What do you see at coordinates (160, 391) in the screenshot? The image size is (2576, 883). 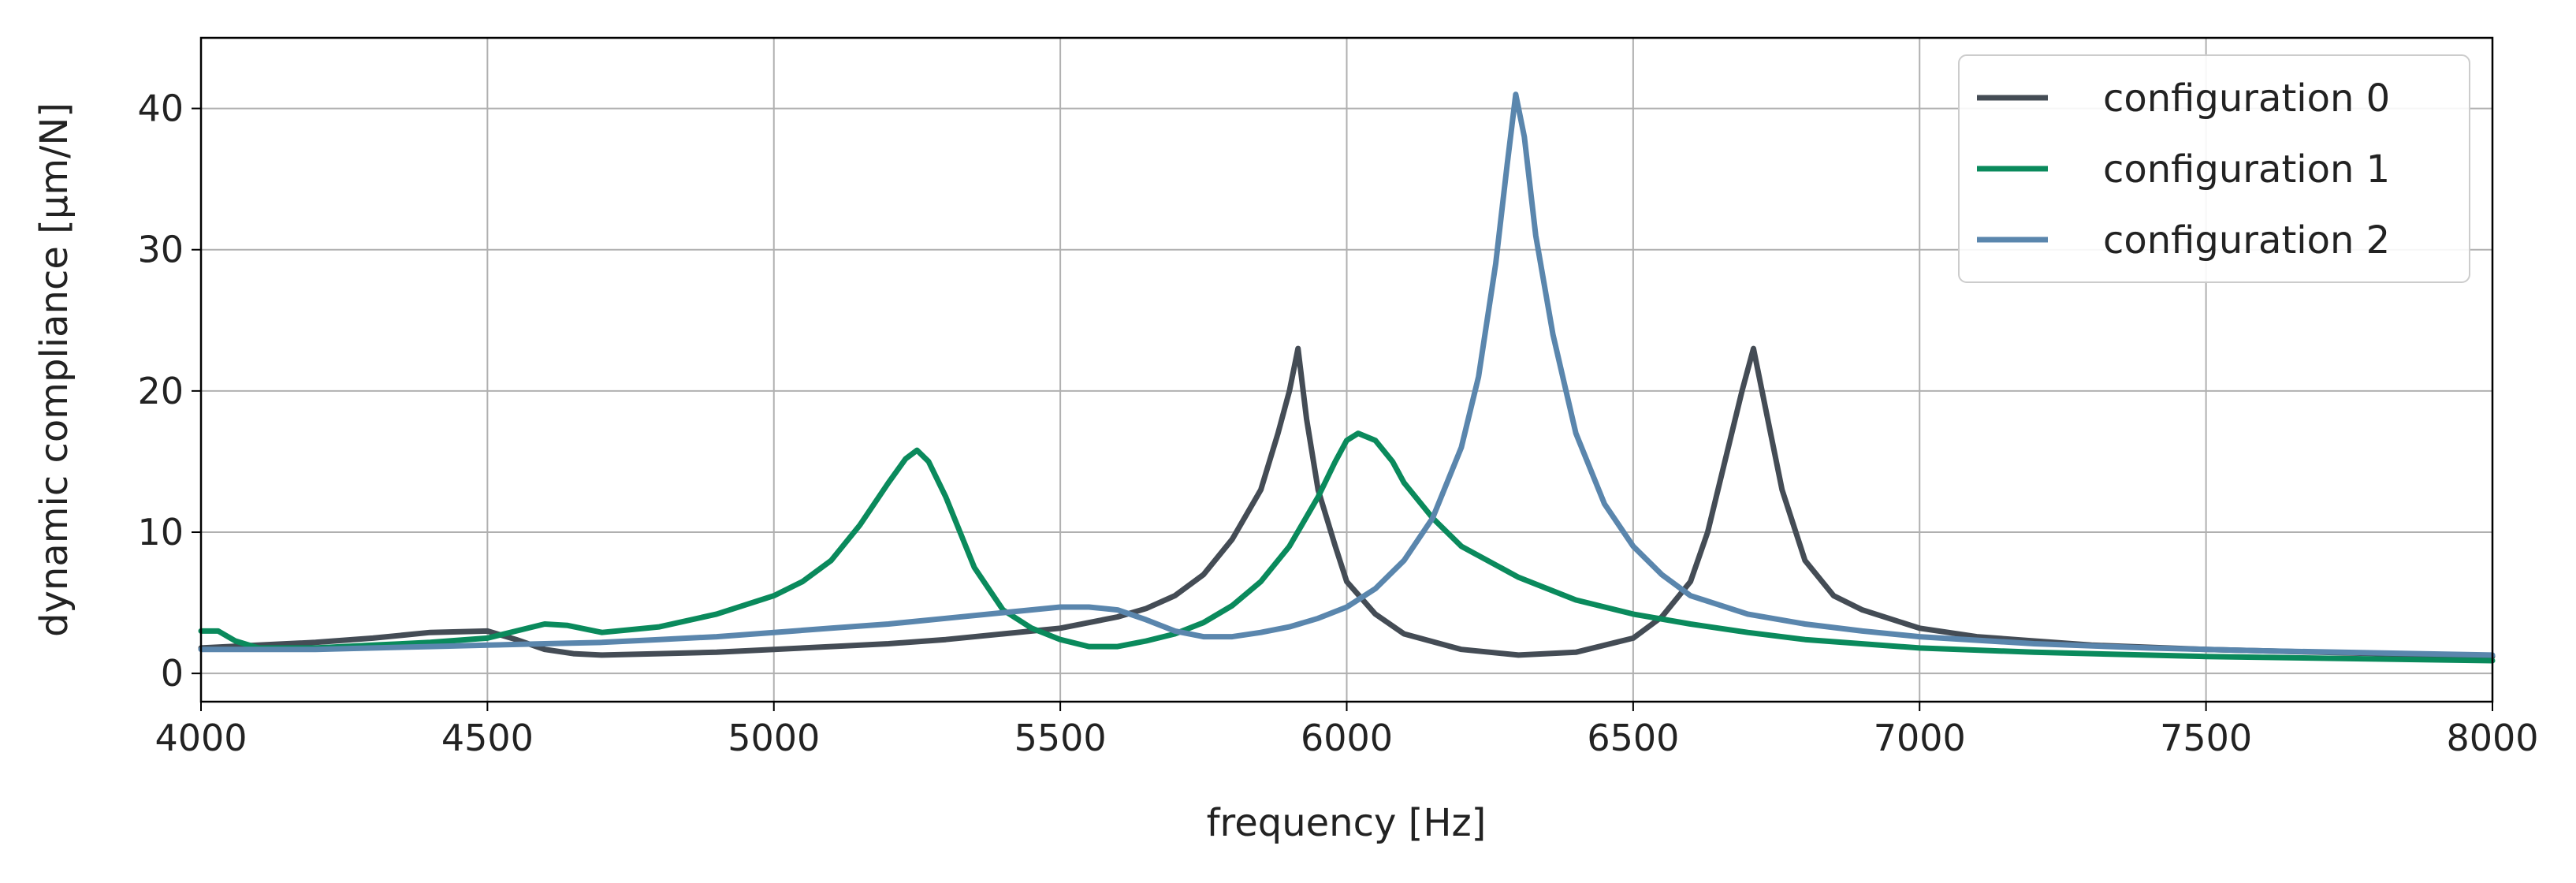 I see `y-tick-label: 20` at bounding box center [160, 391].